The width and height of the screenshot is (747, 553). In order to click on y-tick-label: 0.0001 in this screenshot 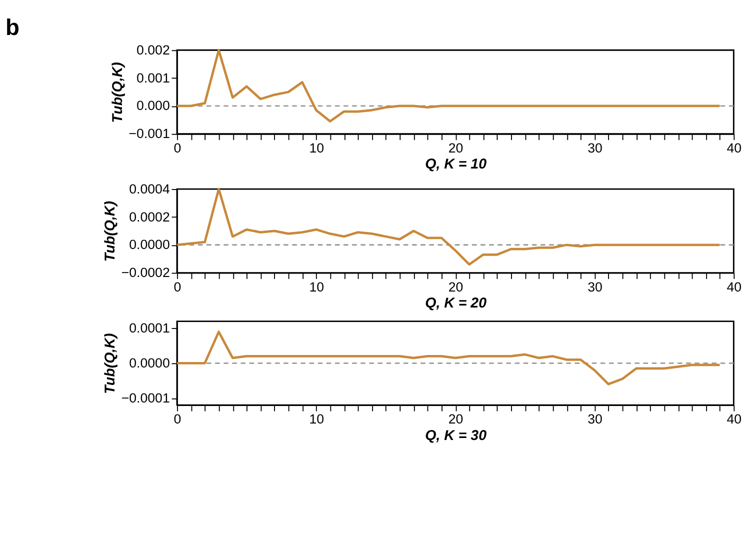, I will do `click(149, 328)`.